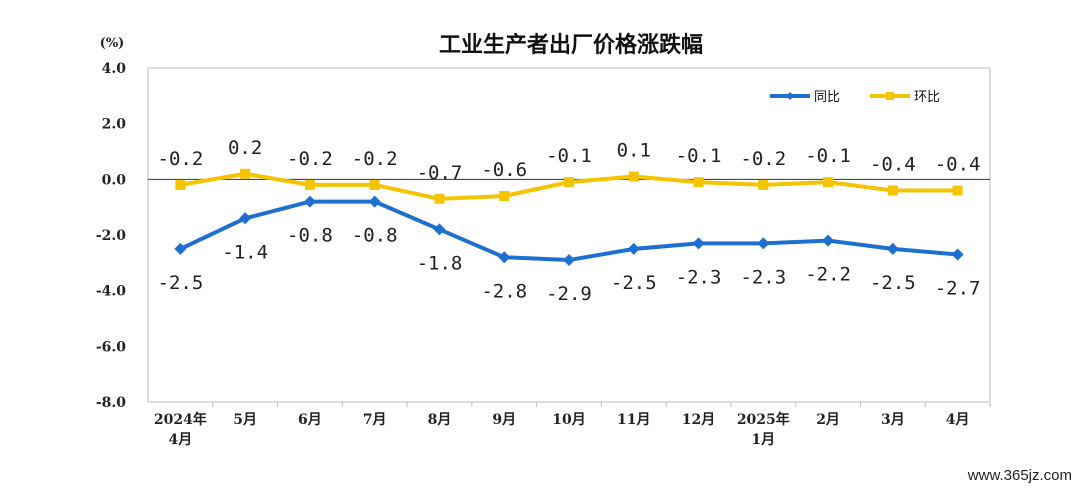 The height and width of the screenshot is (490, 1080). What do you see at coordinates (504, 291) in the screenshot?
I see `data-label: -2.8` at bounding box center [504, 291].